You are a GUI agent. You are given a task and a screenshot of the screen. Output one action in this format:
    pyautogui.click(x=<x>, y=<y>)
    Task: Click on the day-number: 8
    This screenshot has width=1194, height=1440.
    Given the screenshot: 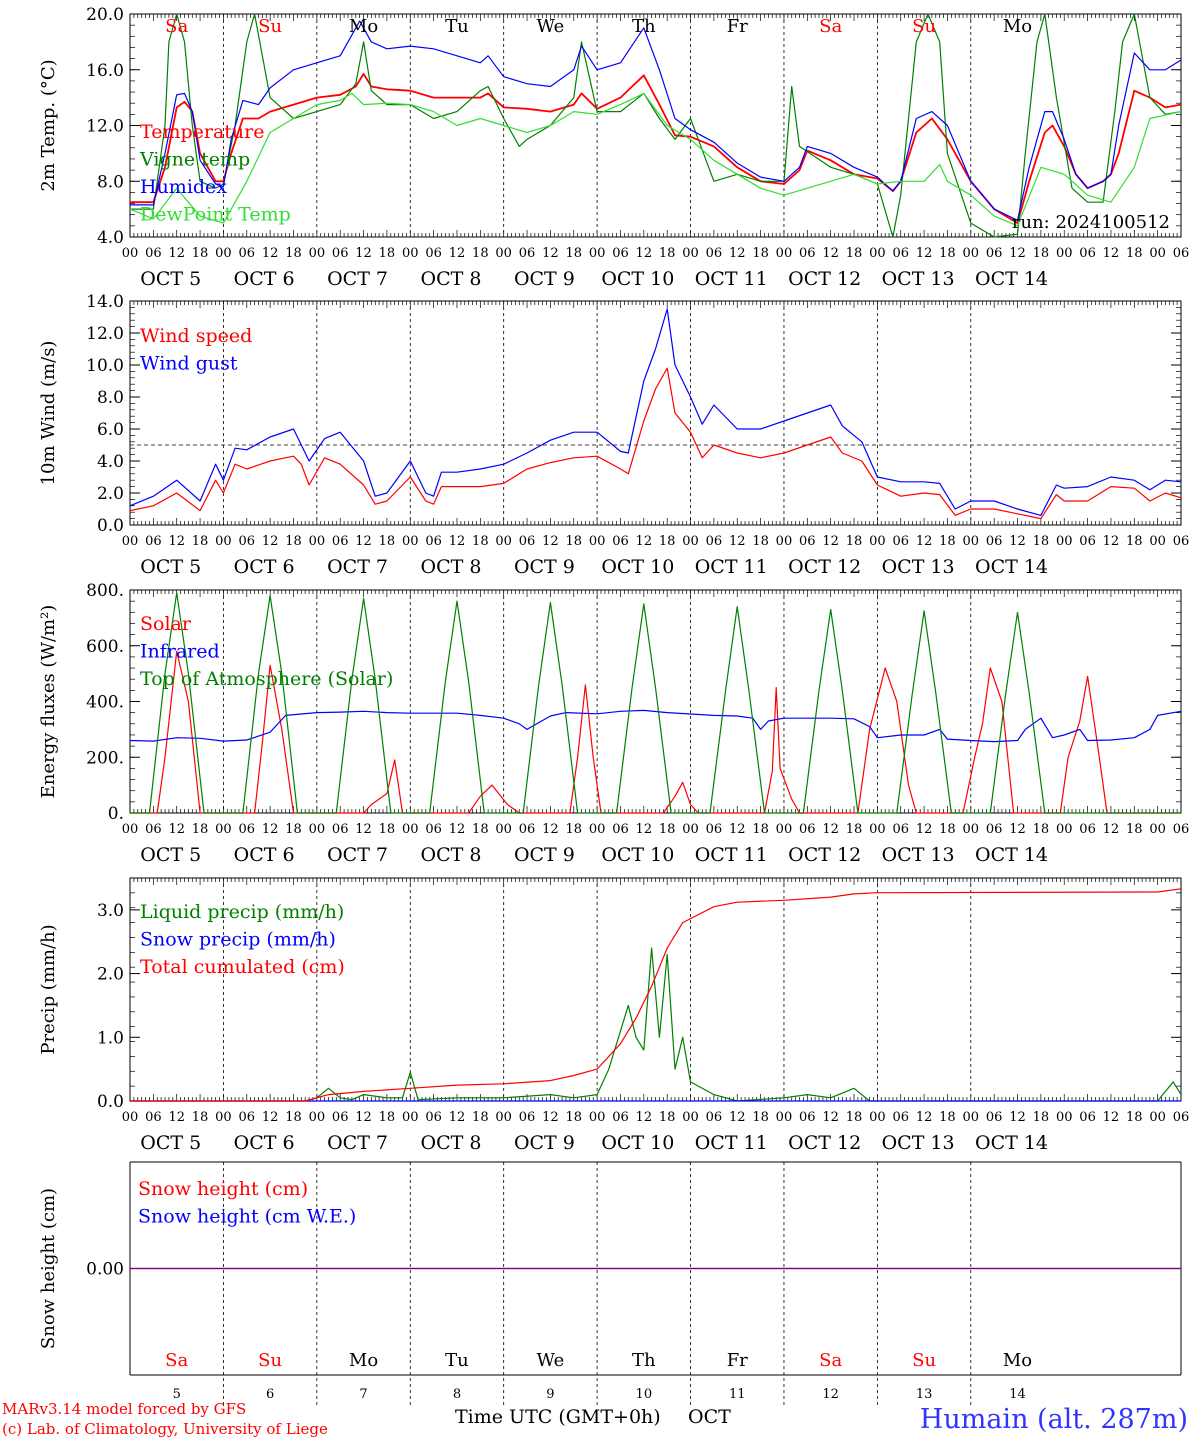 What is the action you would take?
    pyautogui.click(x=457, y=1394)
    